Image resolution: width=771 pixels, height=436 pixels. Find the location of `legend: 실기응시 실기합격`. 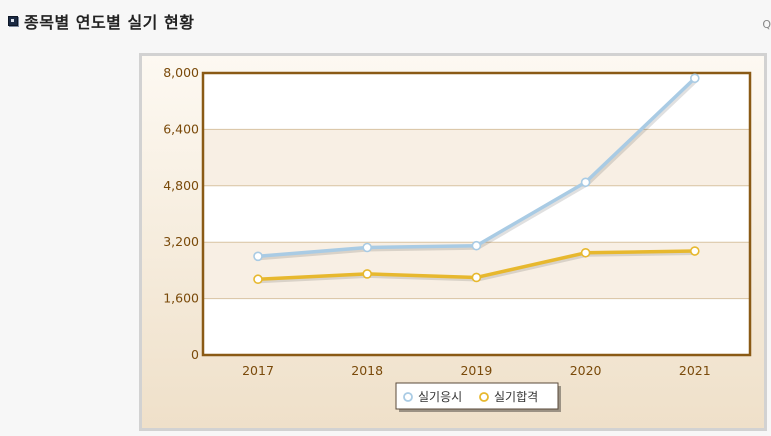

legend: 실기응시 실기합격 is located at coordinates (478, 397).